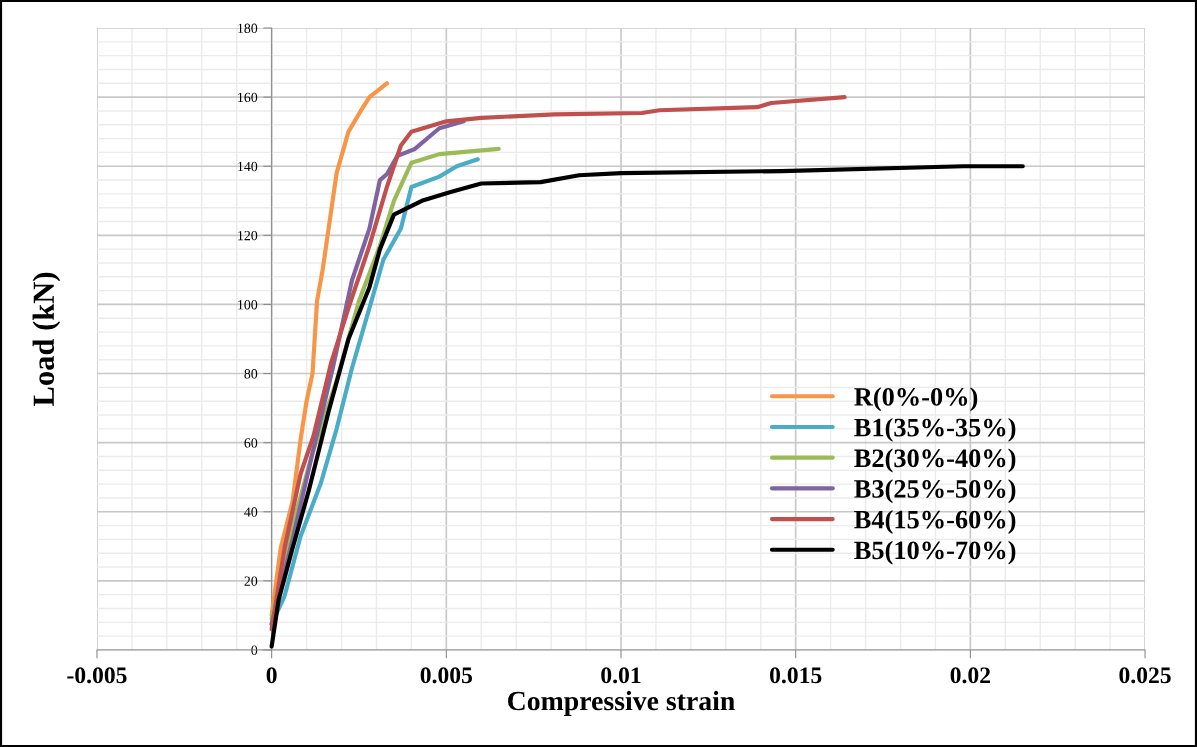 This screenshot has width=1197, height=747. What do you see at coordinates (254, 650) in the screenshot?
I see `y-tick-label: 0` at bounding box center [254, 650].